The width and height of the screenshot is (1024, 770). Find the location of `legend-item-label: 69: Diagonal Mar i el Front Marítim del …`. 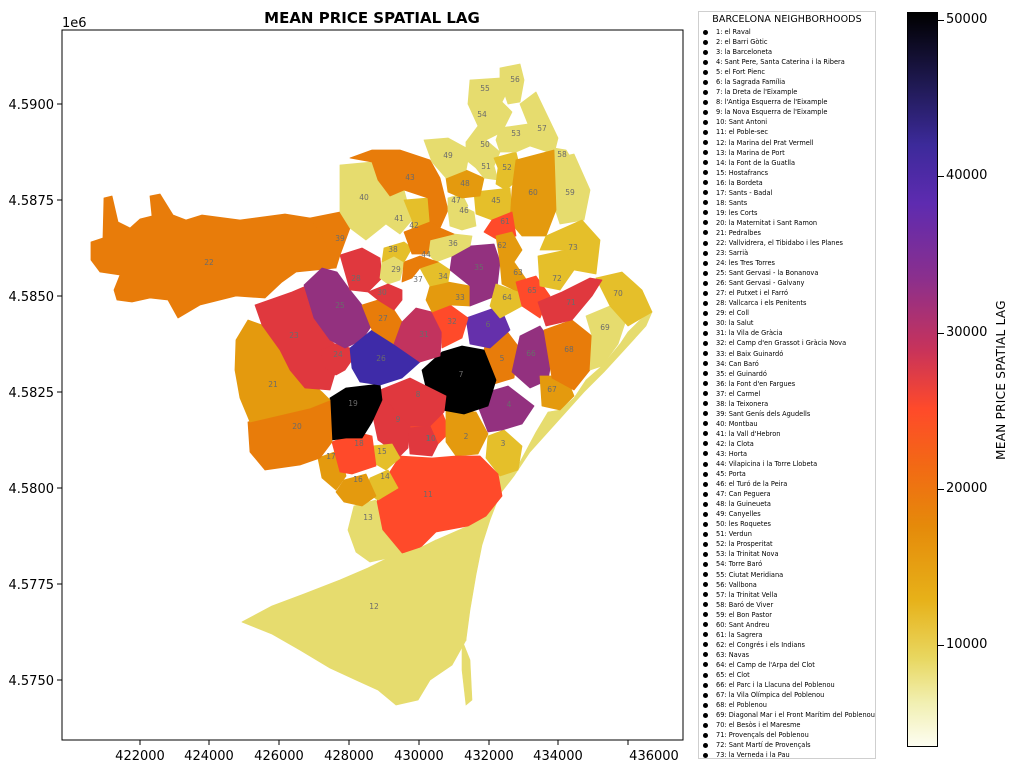

legend-item-label: 69: Diagonal Mar i el Front Marítim del … is located at coordinates (795, 715).